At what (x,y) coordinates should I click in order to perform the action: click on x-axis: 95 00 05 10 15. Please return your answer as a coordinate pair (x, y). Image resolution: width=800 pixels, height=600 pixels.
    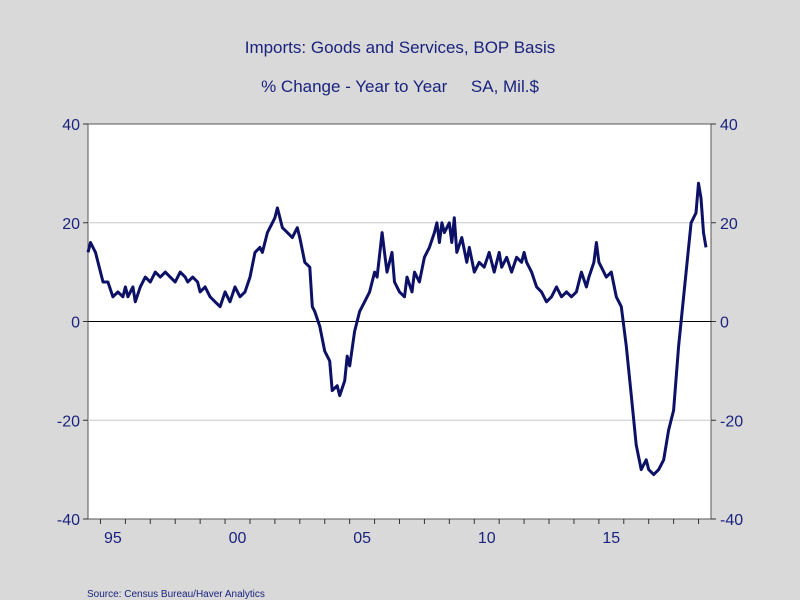
    Looking at the image, I should click on (399, 533).